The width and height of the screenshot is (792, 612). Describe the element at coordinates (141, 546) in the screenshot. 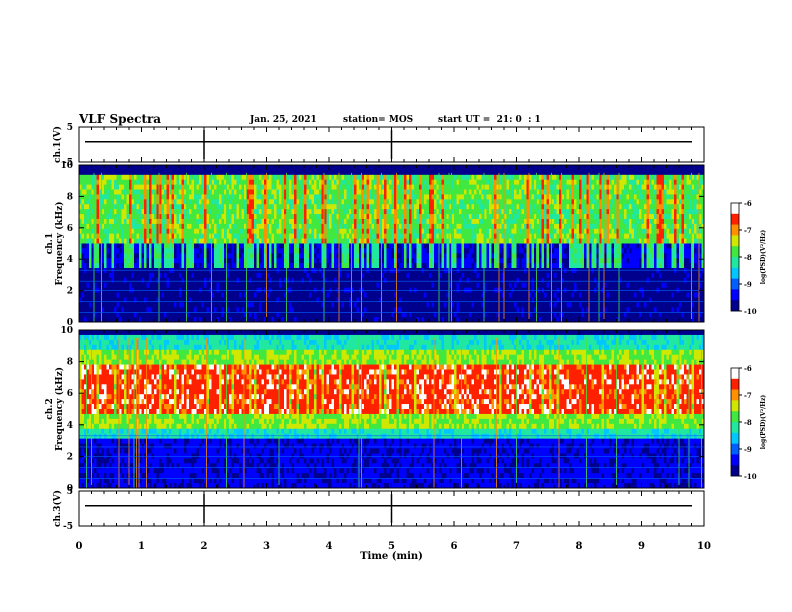

I see `x-tick-label: 1` at that location.